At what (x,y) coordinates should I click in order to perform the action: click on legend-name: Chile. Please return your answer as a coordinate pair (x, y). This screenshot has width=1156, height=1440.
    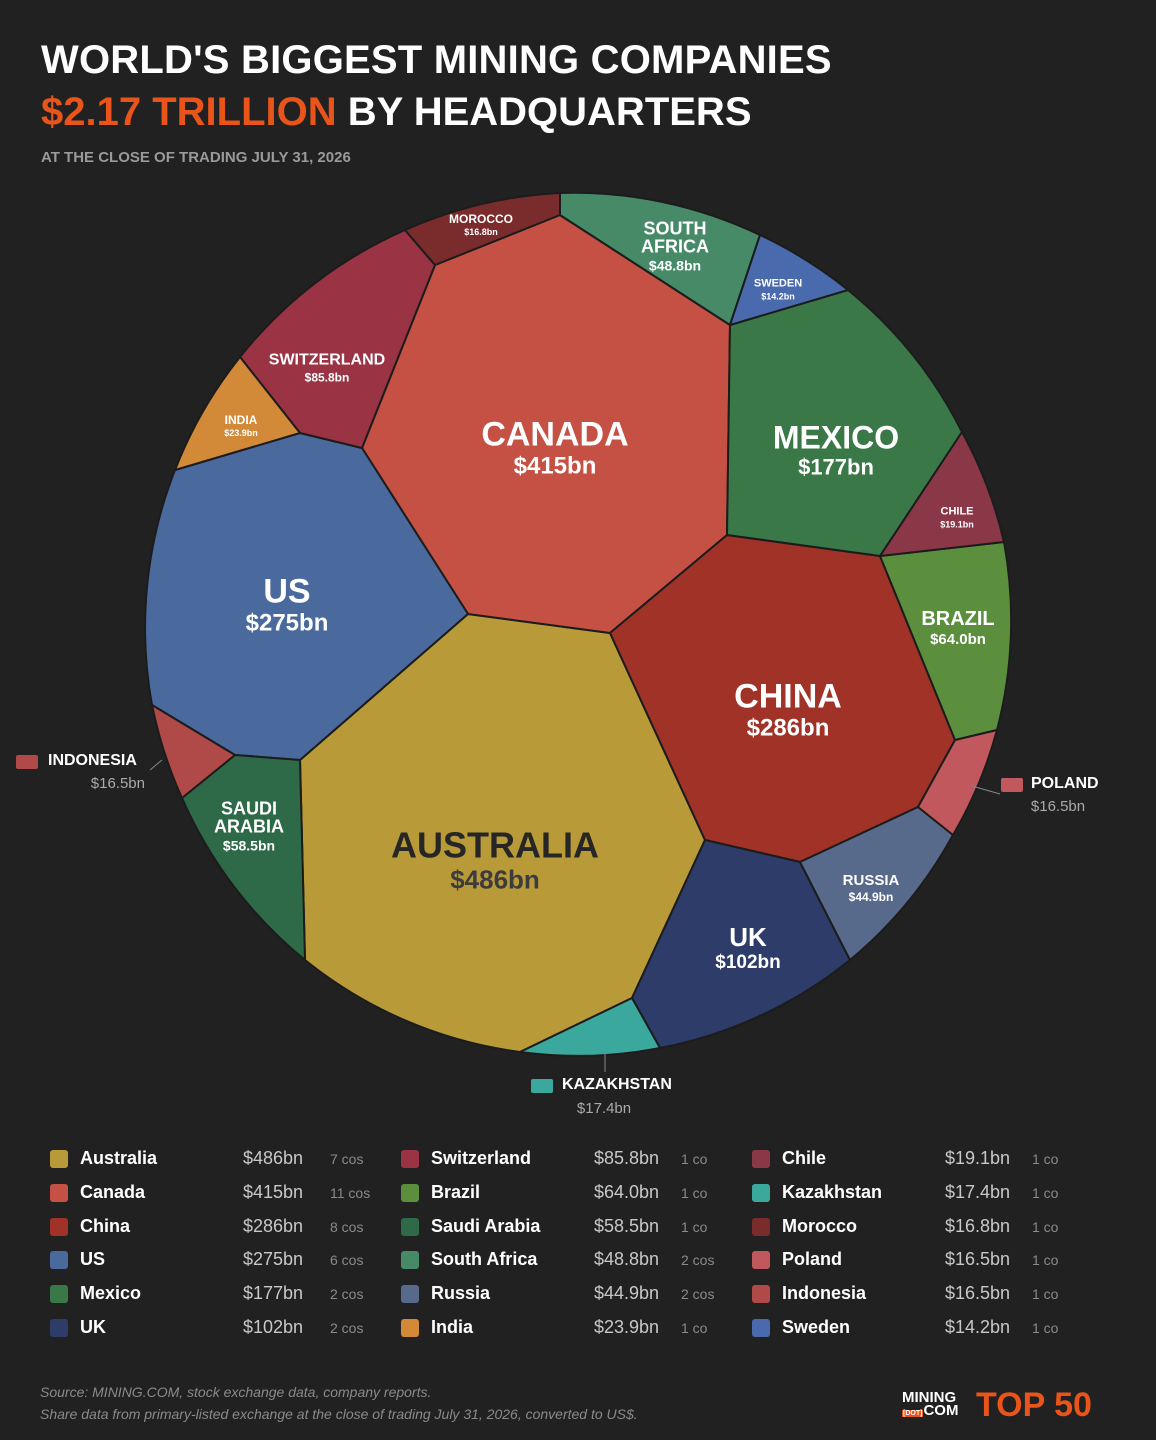
    Looking at the image, I should click on (804, 1158).